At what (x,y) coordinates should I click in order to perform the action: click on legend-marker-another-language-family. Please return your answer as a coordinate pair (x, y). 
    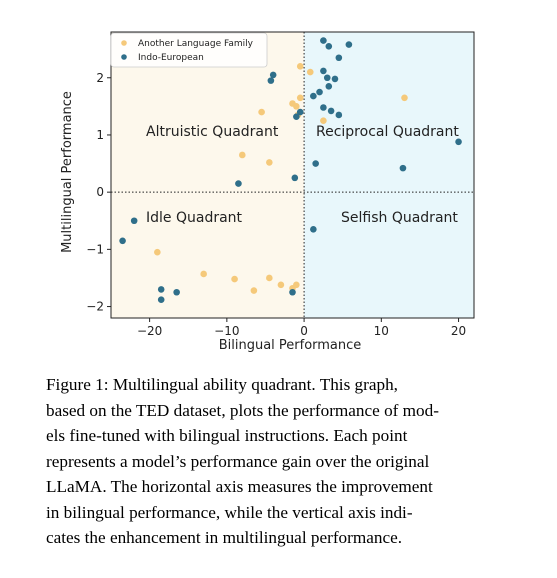
    Looking at the image, I should click on (124, 43).